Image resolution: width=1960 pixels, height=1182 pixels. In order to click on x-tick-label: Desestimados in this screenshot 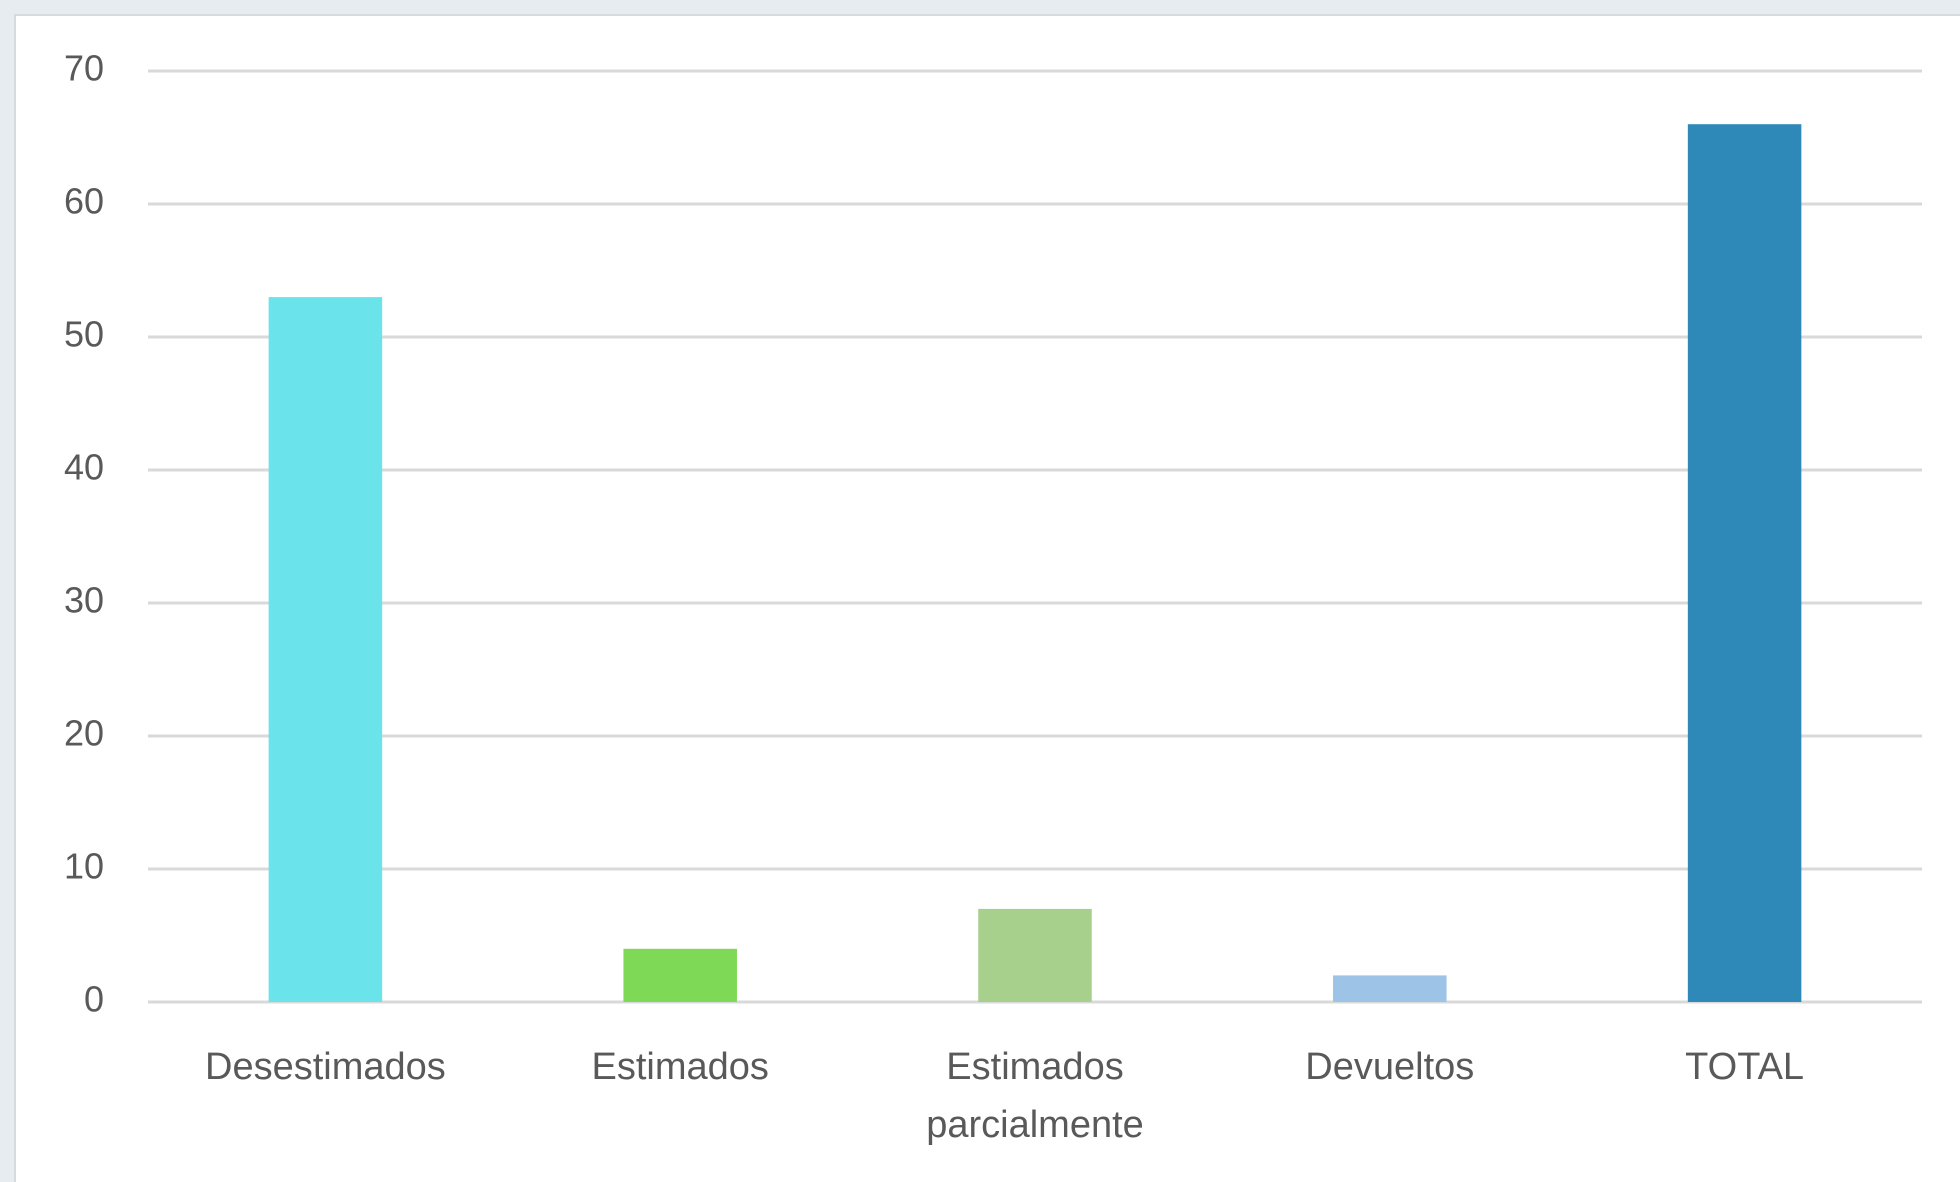, I will do `click(325, 1067)`.